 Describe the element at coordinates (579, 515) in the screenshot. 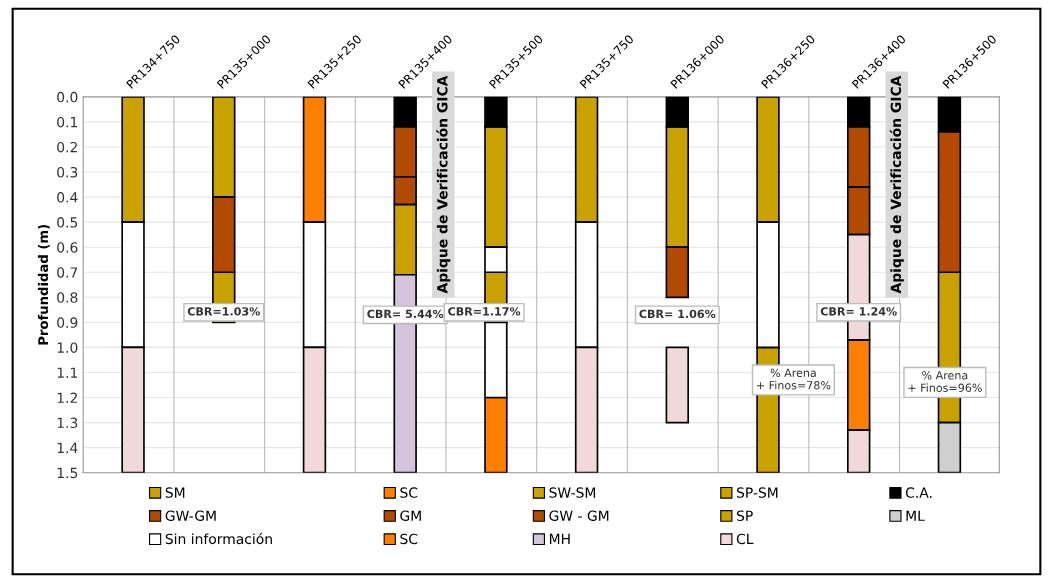

I see `legend-label: GW - GM` at that location.